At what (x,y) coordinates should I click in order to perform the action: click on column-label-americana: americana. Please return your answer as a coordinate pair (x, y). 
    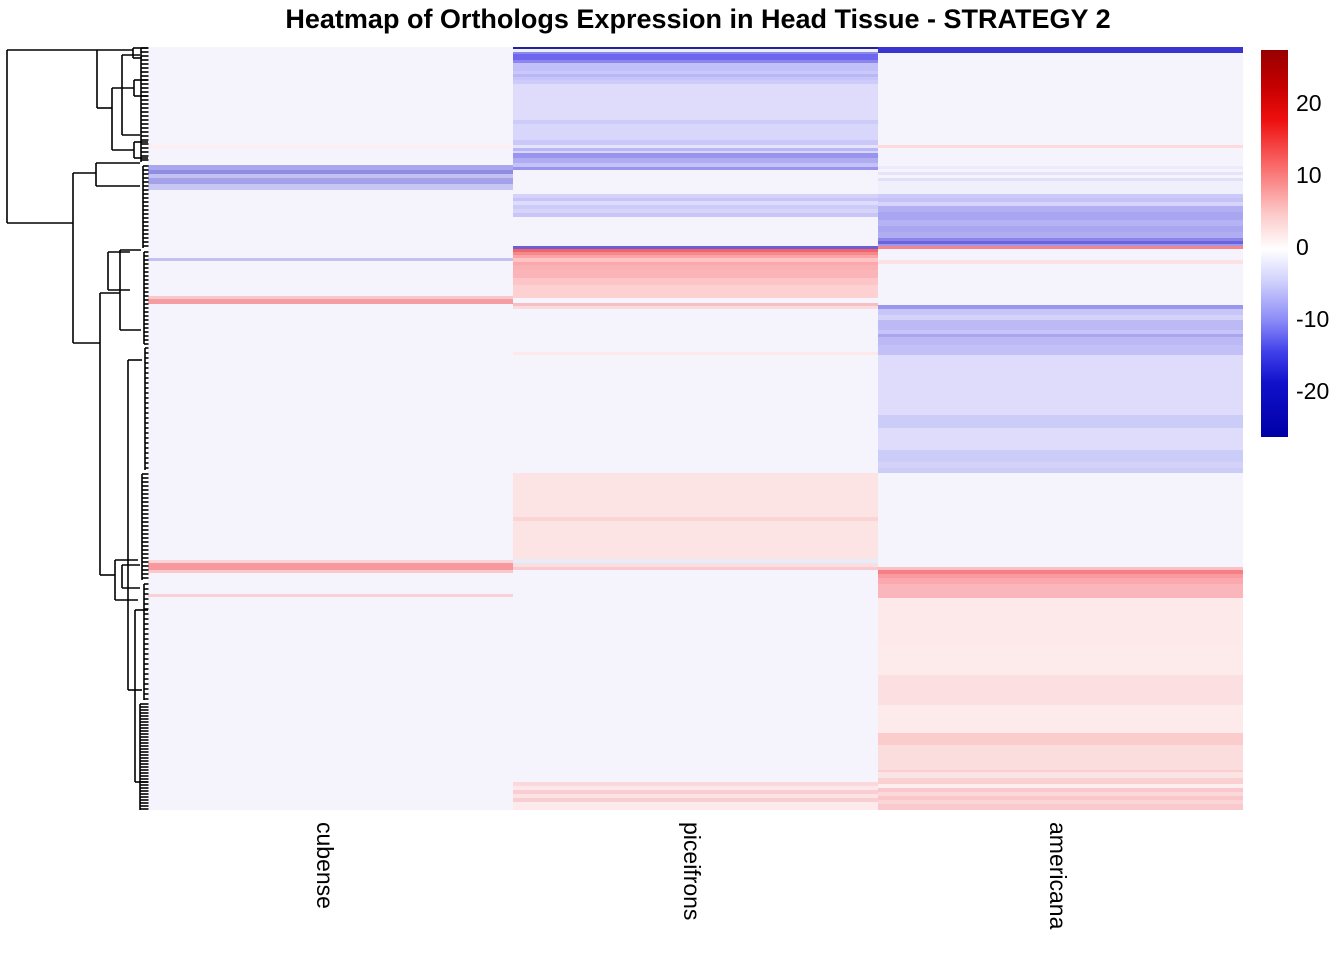
    Looking at the image, I should click on (1058, 876).